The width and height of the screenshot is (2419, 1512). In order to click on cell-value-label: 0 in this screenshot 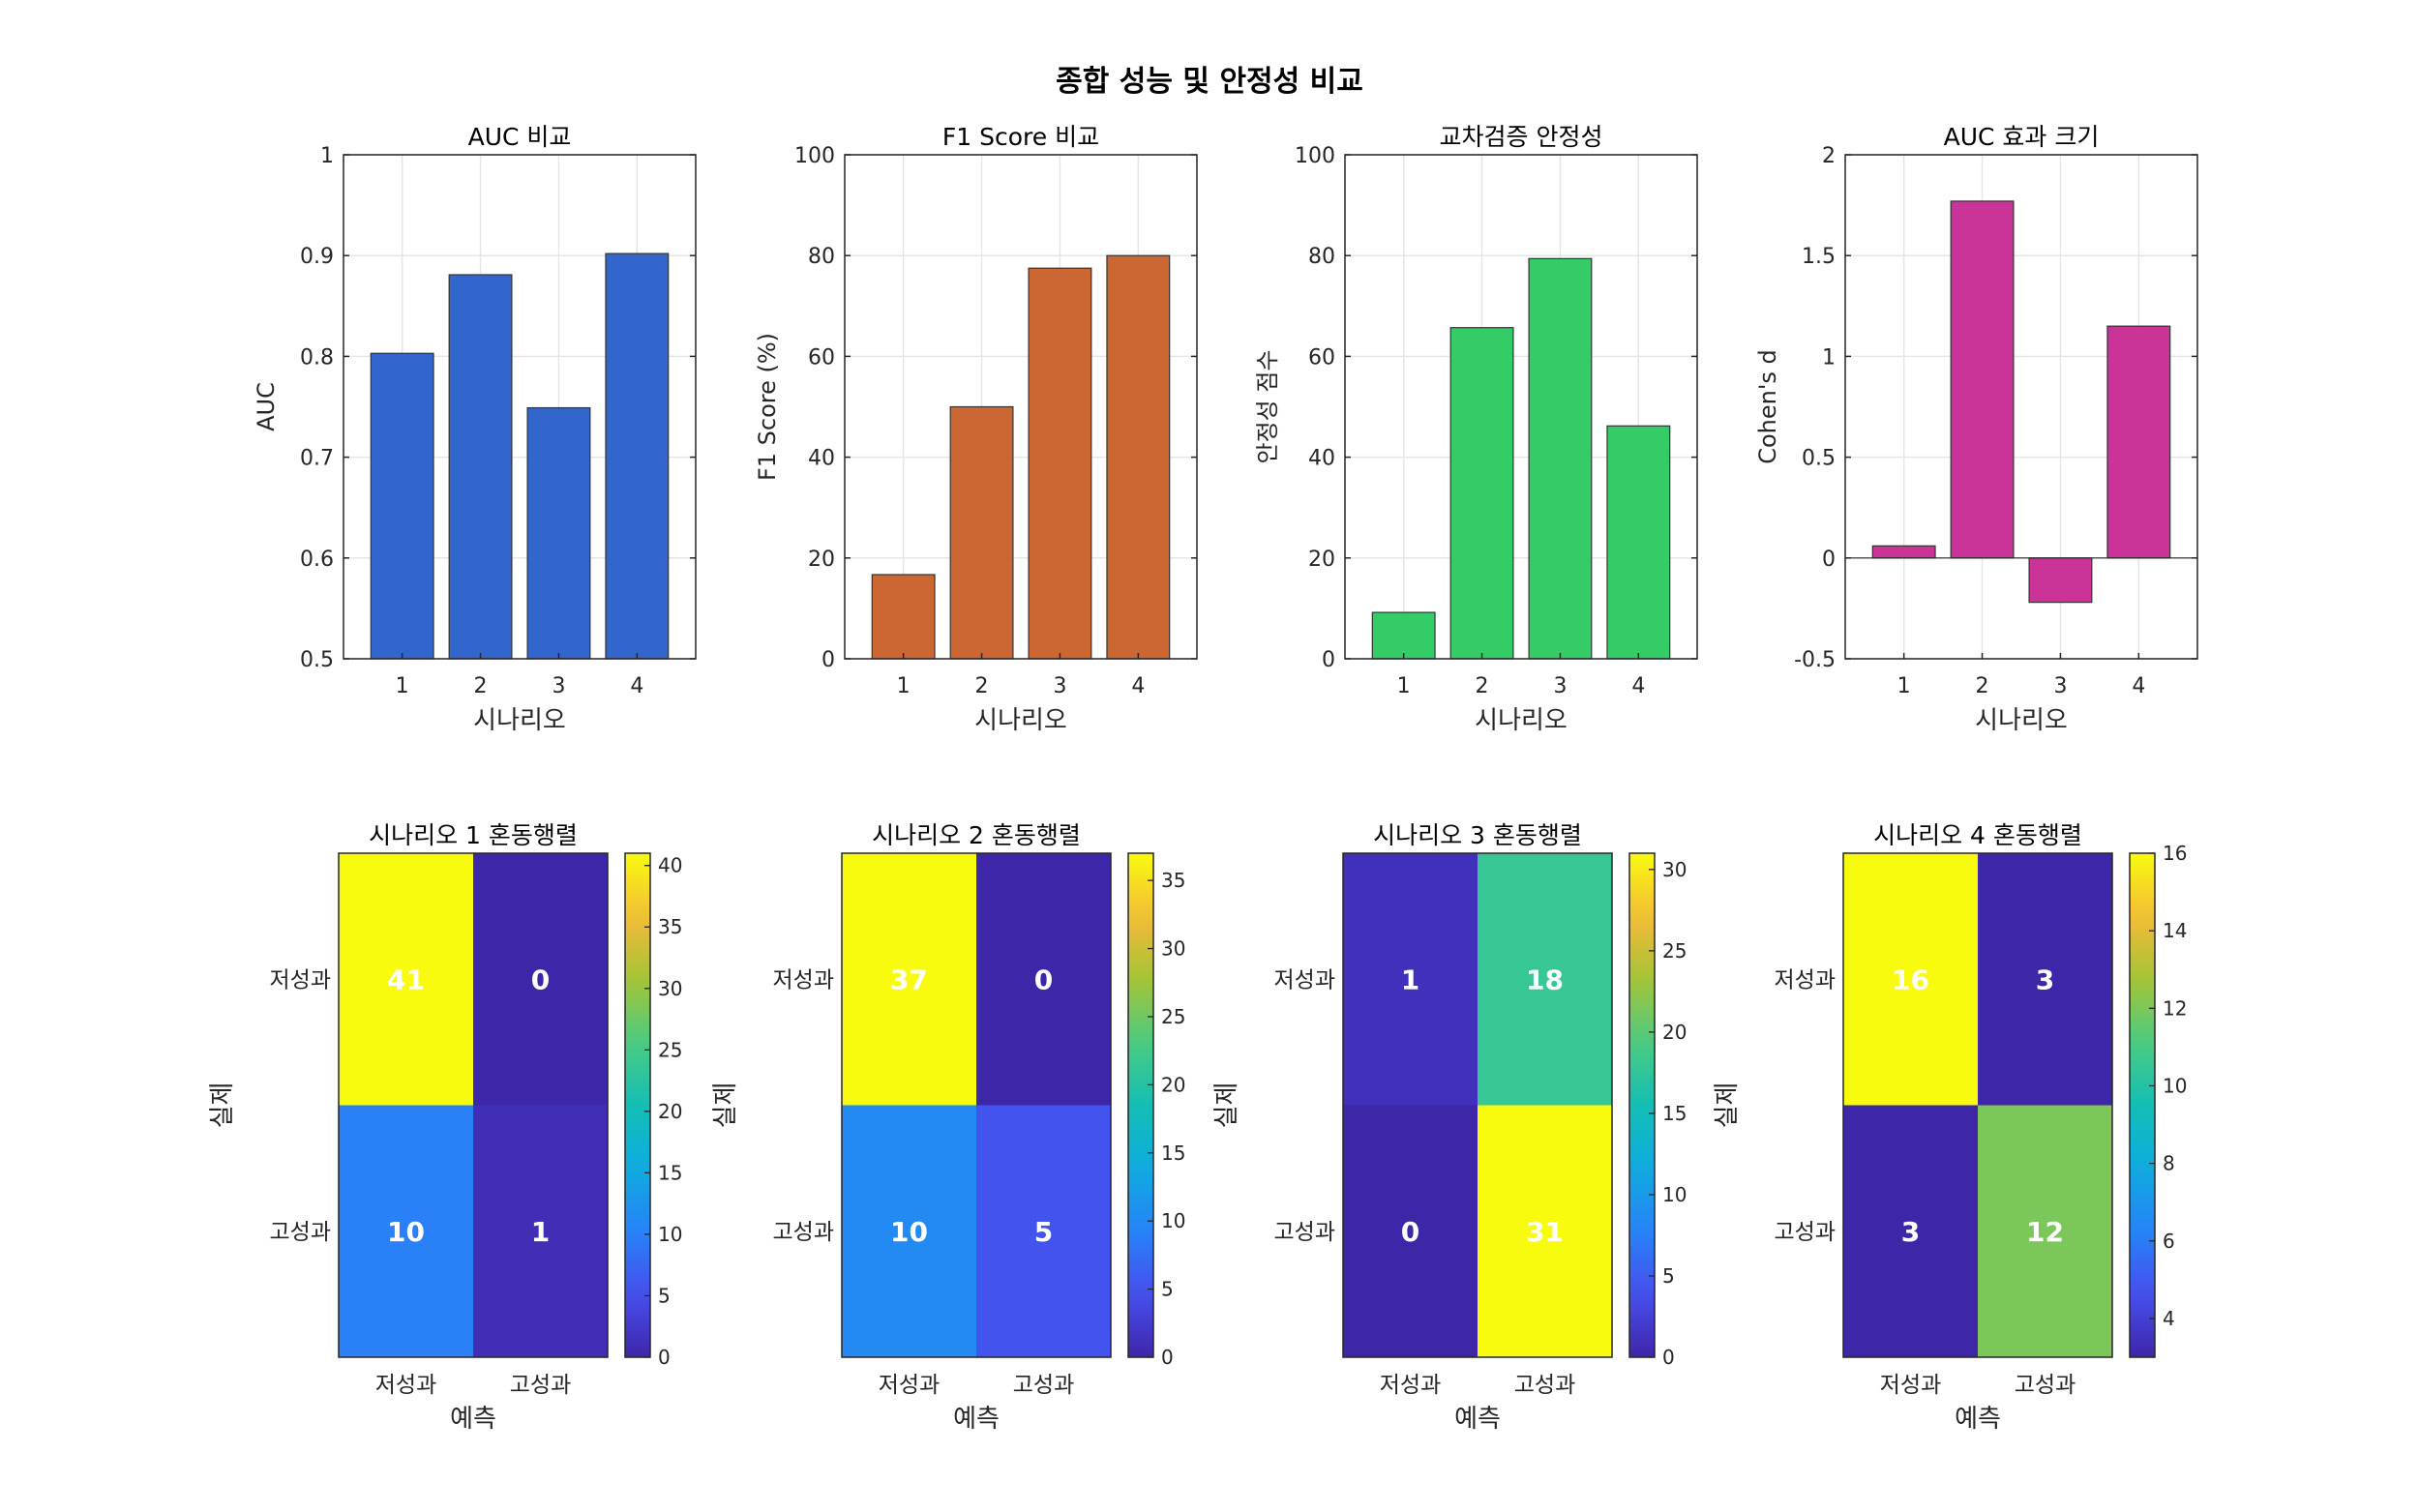, I will do `click(1043, 980)`.